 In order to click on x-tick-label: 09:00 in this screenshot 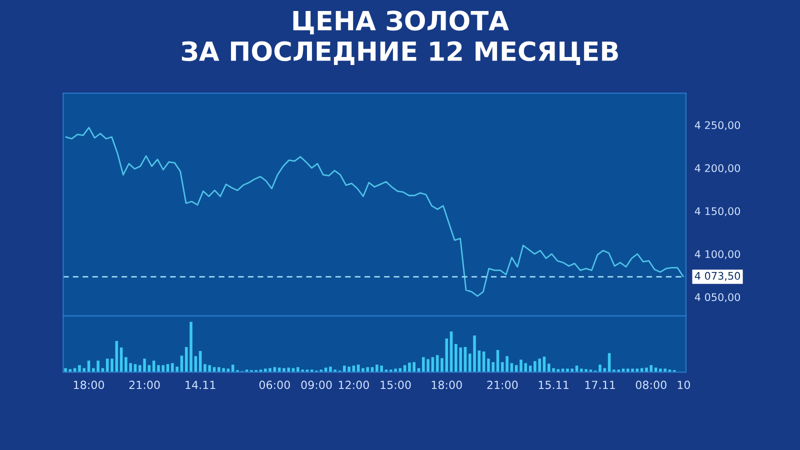, I will do `click(316, 385)`.